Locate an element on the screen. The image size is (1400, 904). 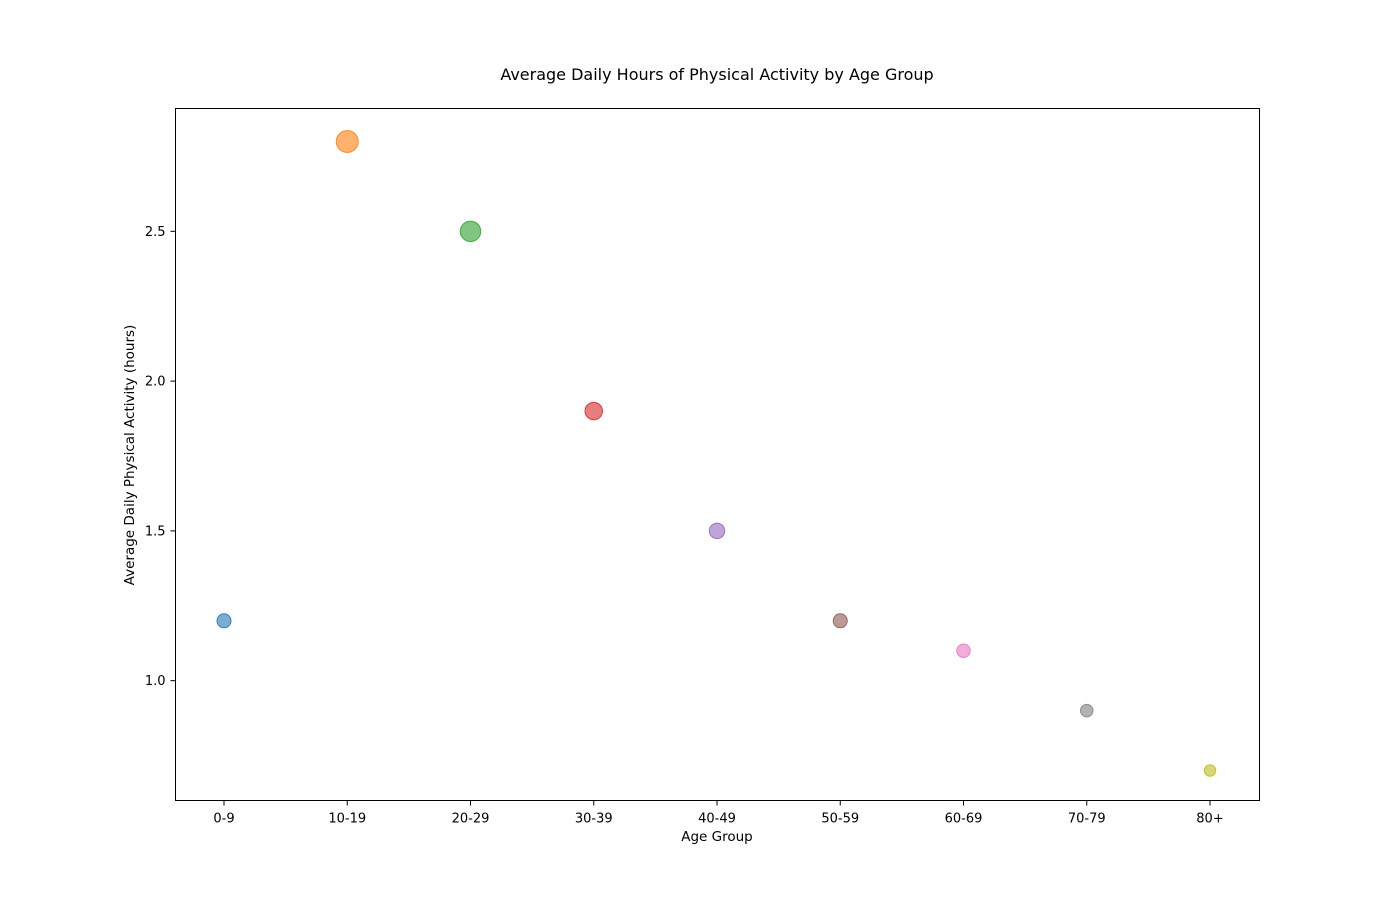
x-tick-label: 80+ is located at coordinates (1209, 819).